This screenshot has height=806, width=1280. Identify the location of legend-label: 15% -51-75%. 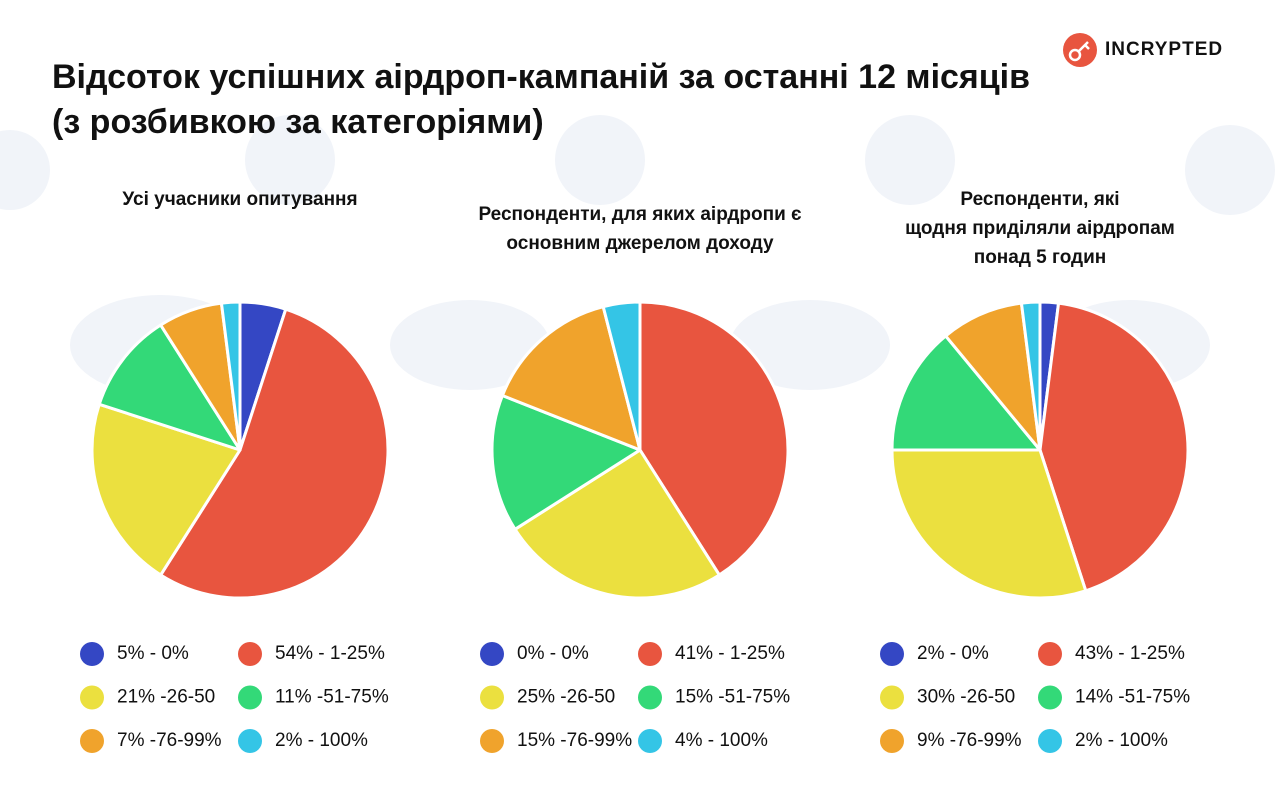
(732, 697).